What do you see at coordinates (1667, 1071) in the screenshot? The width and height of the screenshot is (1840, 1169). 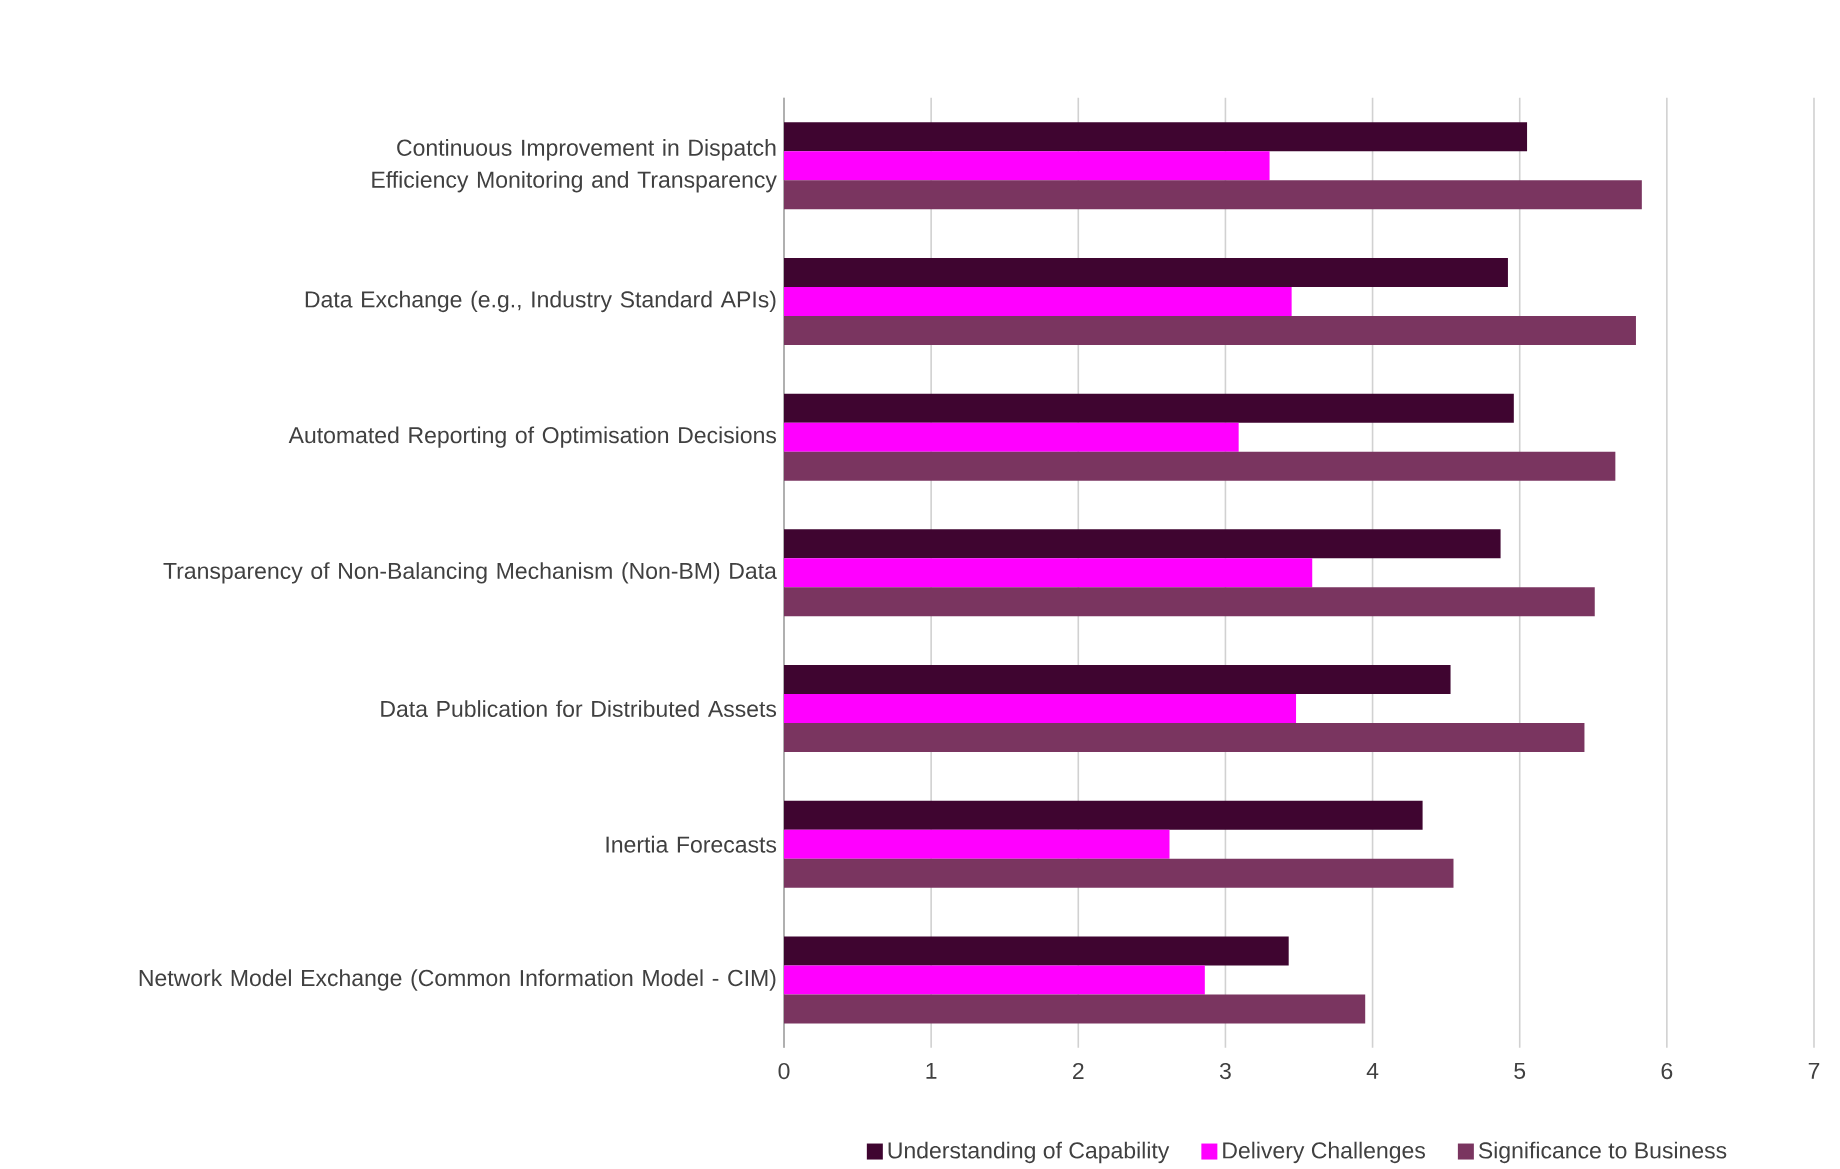 I see `x-tick-label: 6` at bounding box center [1667, 1071].